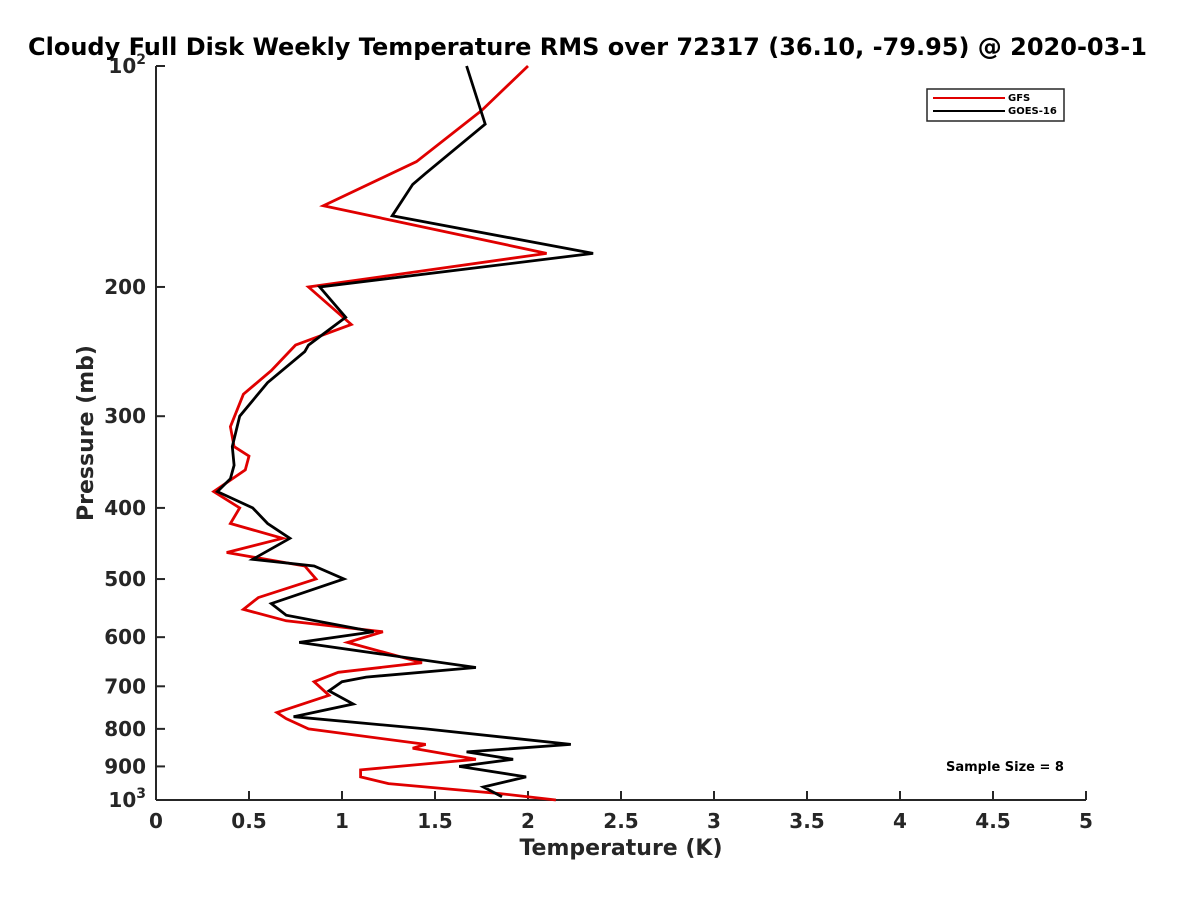  What do you see at coordinates (342, 821) in the screenshot?
I see `x-tick-label: 1` at bounding box center [342, 821].